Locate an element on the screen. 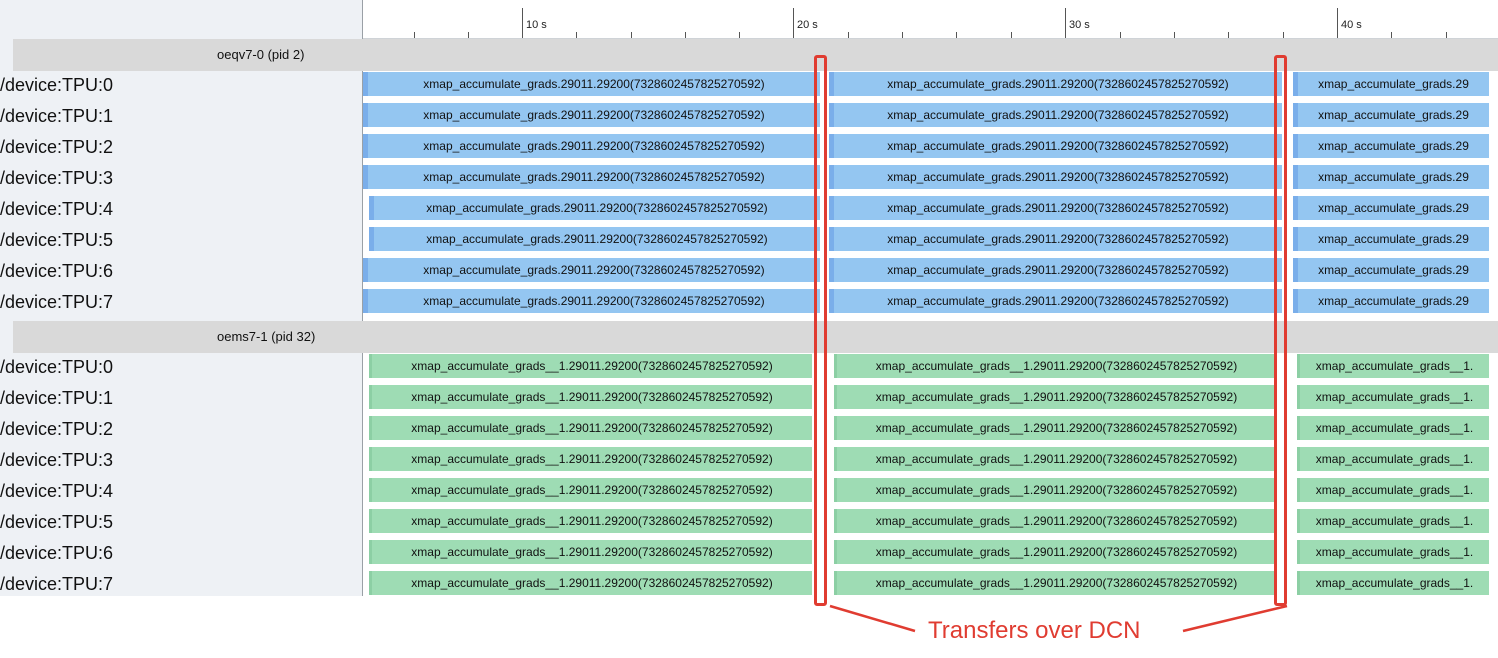 Image resolution: width=1498 pixels, height=658 pixels. ruler-tick-label: 40 s is located at coordinates (1351, 25).